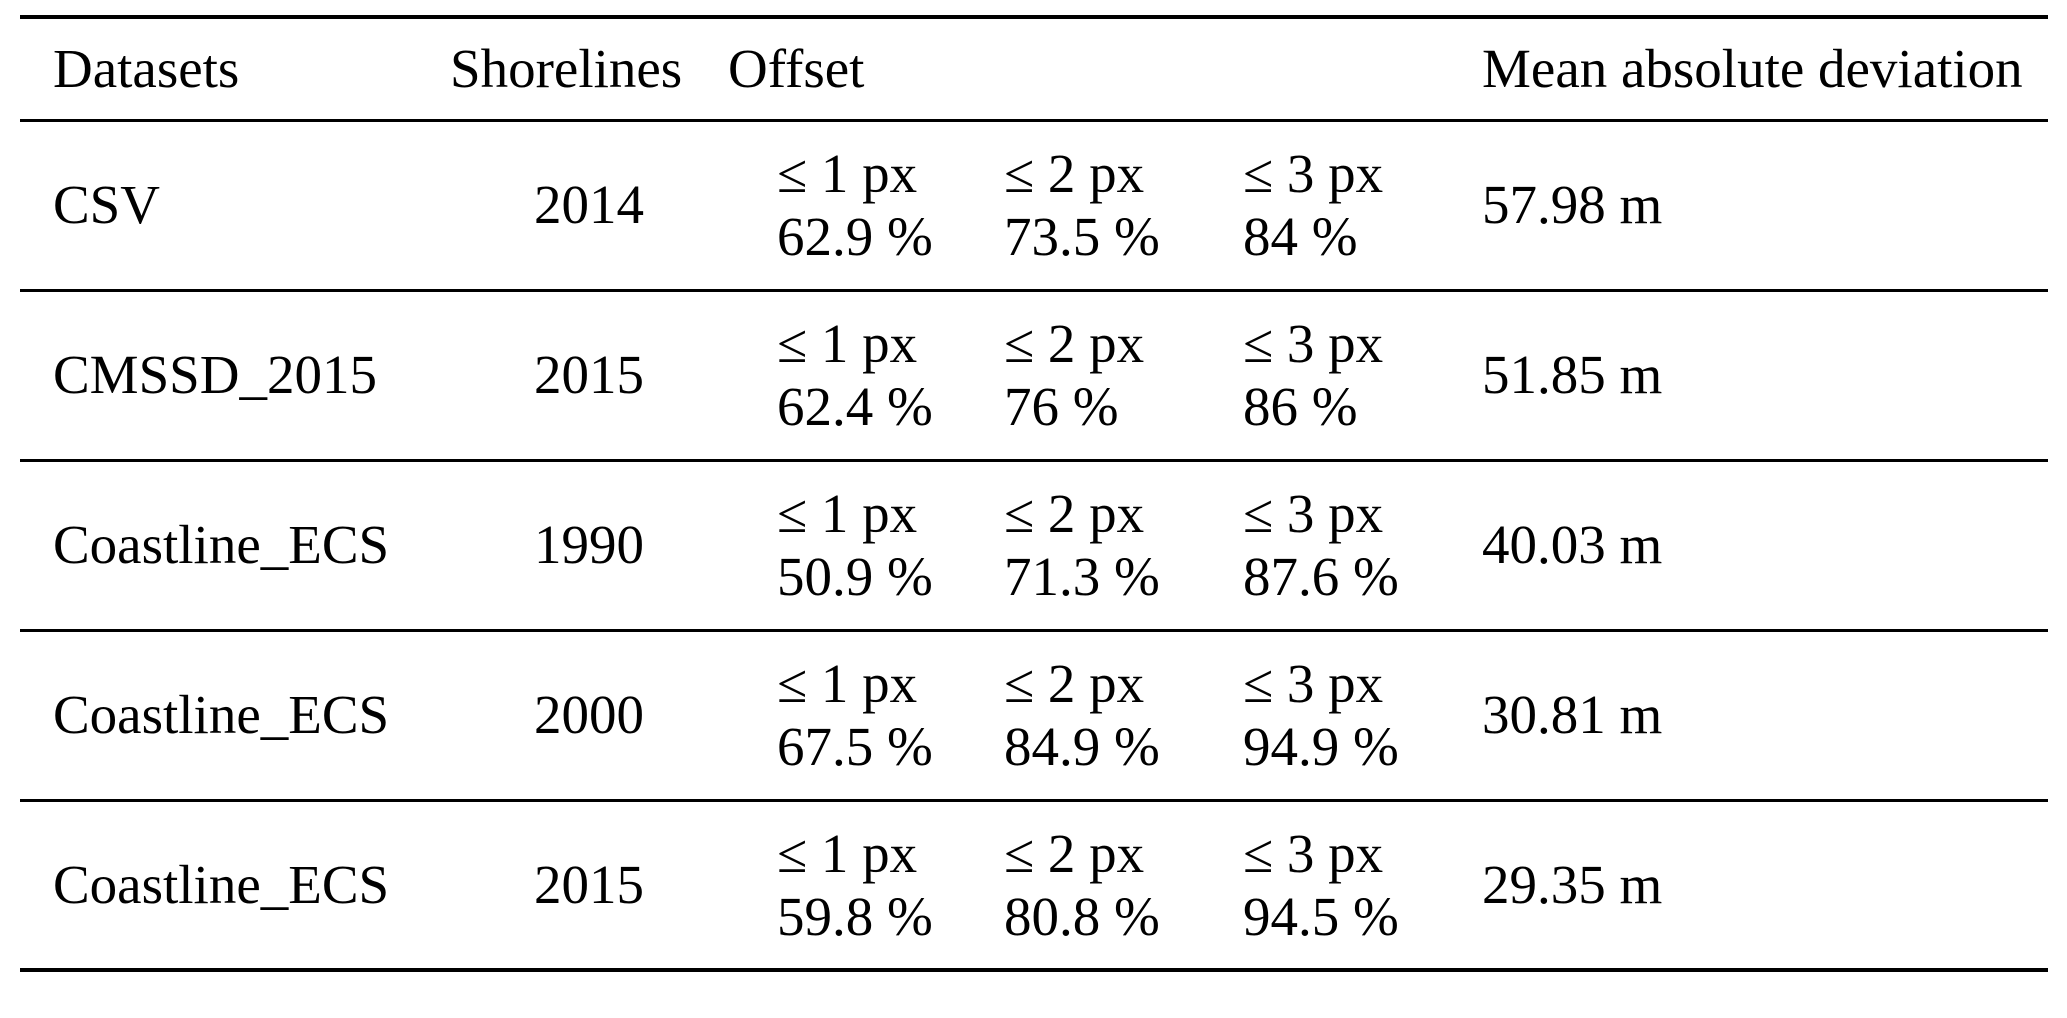 The width and height of the screenshot is (2067, 1018). What do you see at coordinates (1074, 715) in the screenshot?
I see `offset-cell: ≤ 2 px 84.9 %` at bounding box center [1074, 715].